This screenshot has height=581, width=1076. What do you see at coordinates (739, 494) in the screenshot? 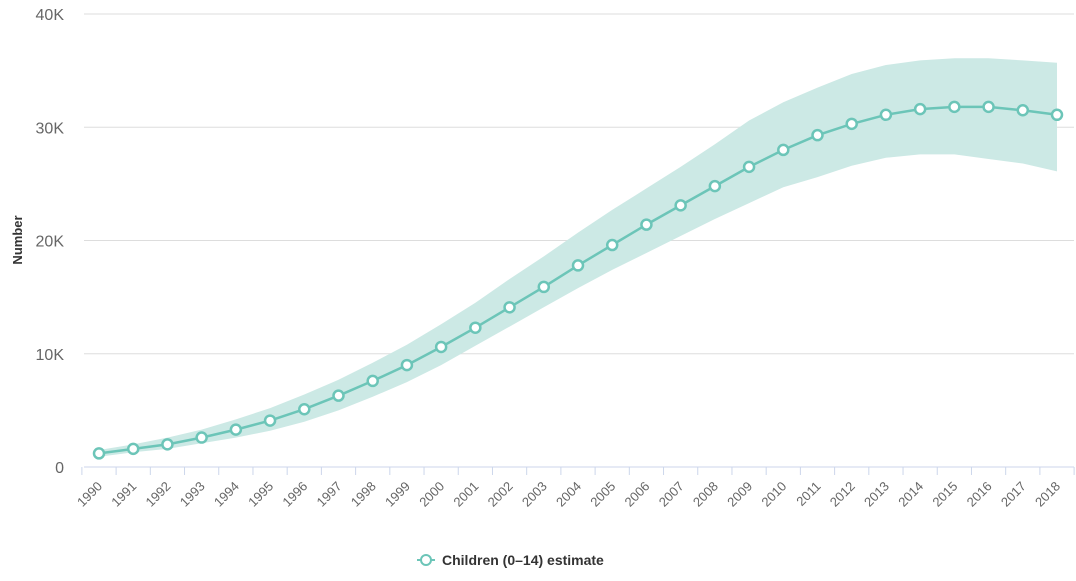
I see `x-tick-label: 2009` at bounding box center [739, 494].